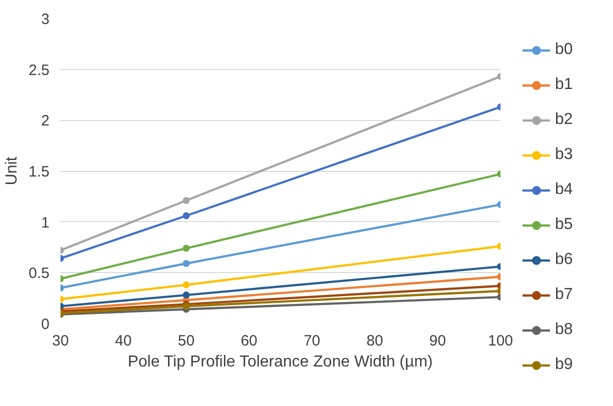  I want to click on x-tick-label: 40, so click(123, 341).